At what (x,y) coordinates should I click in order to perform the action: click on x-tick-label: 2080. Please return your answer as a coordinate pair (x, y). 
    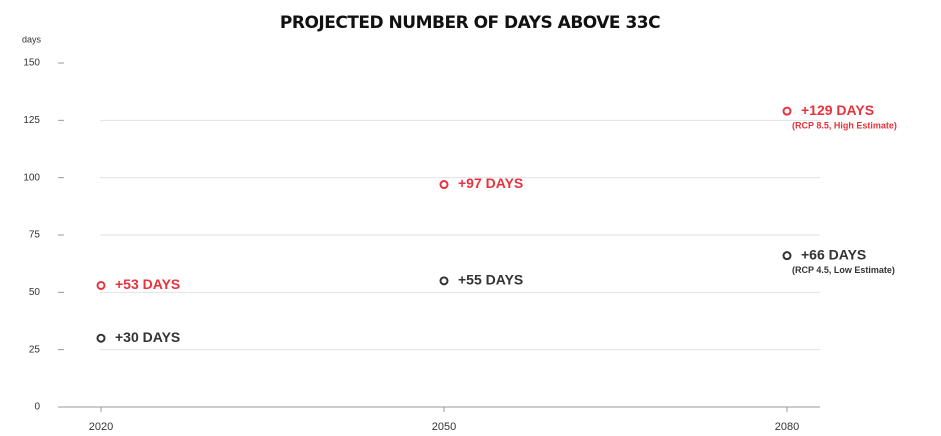
    Looking at the image, I should click on (787, 427).